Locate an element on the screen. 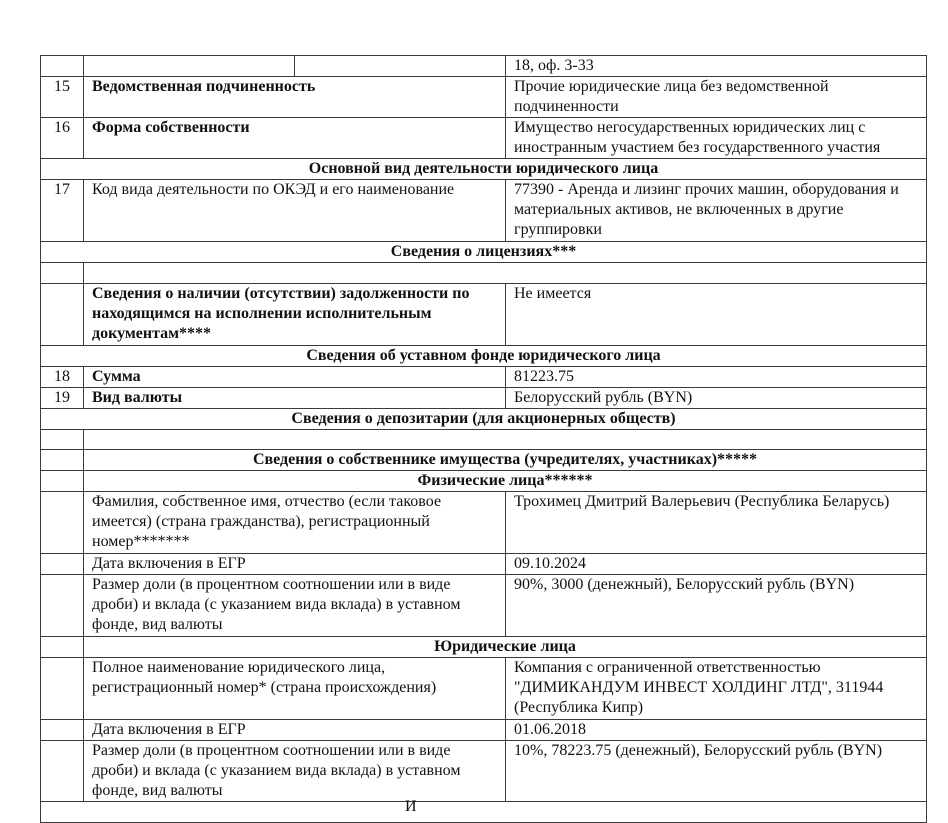  section-header-row: Сведения о лицензиях*** is located at coordinates (483, 252).